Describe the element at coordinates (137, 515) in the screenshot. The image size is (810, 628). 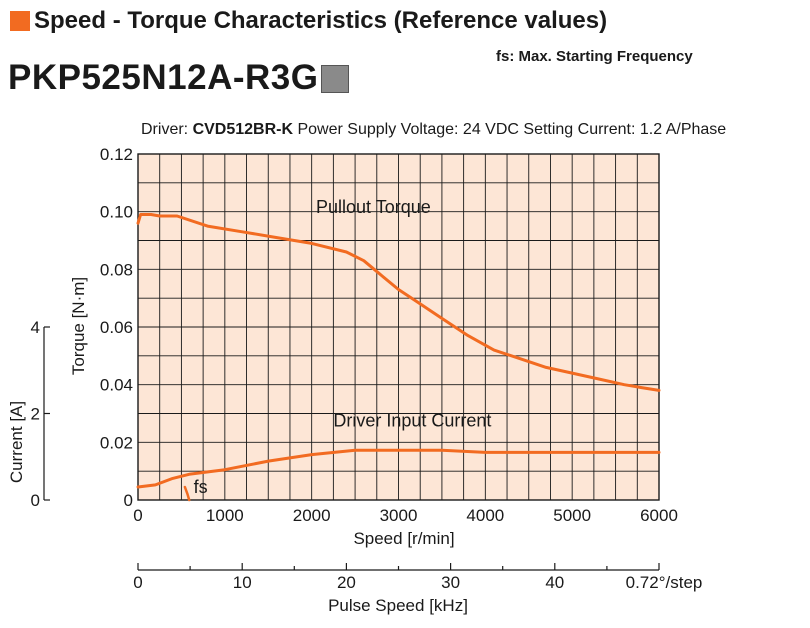
I see `speed-tick-label: 0` at that location.